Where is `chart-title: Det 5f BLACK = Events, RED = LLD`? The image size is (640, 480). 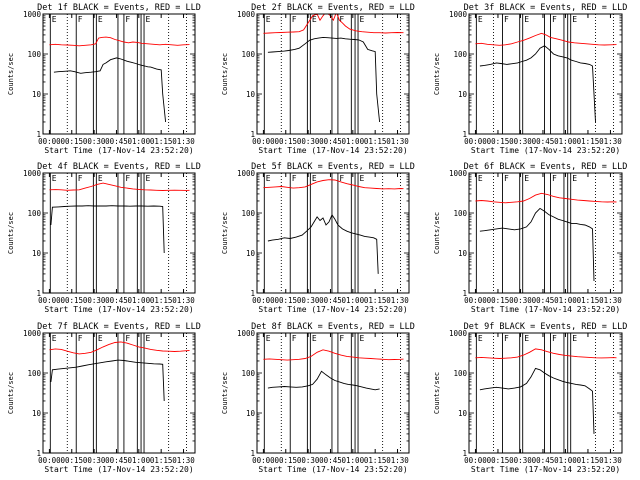 chart-title: Det 5f BLACK = Events, RED = LLD is located at coordinates (333, 167).